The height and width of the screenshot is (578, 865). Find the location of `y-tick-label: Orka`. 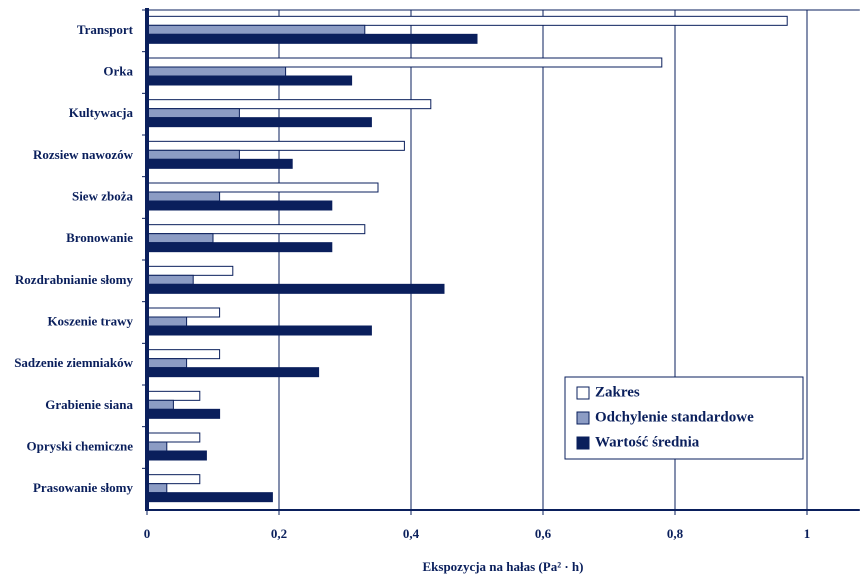

y-tick-label: Orka is located at coordinates (118, 70).